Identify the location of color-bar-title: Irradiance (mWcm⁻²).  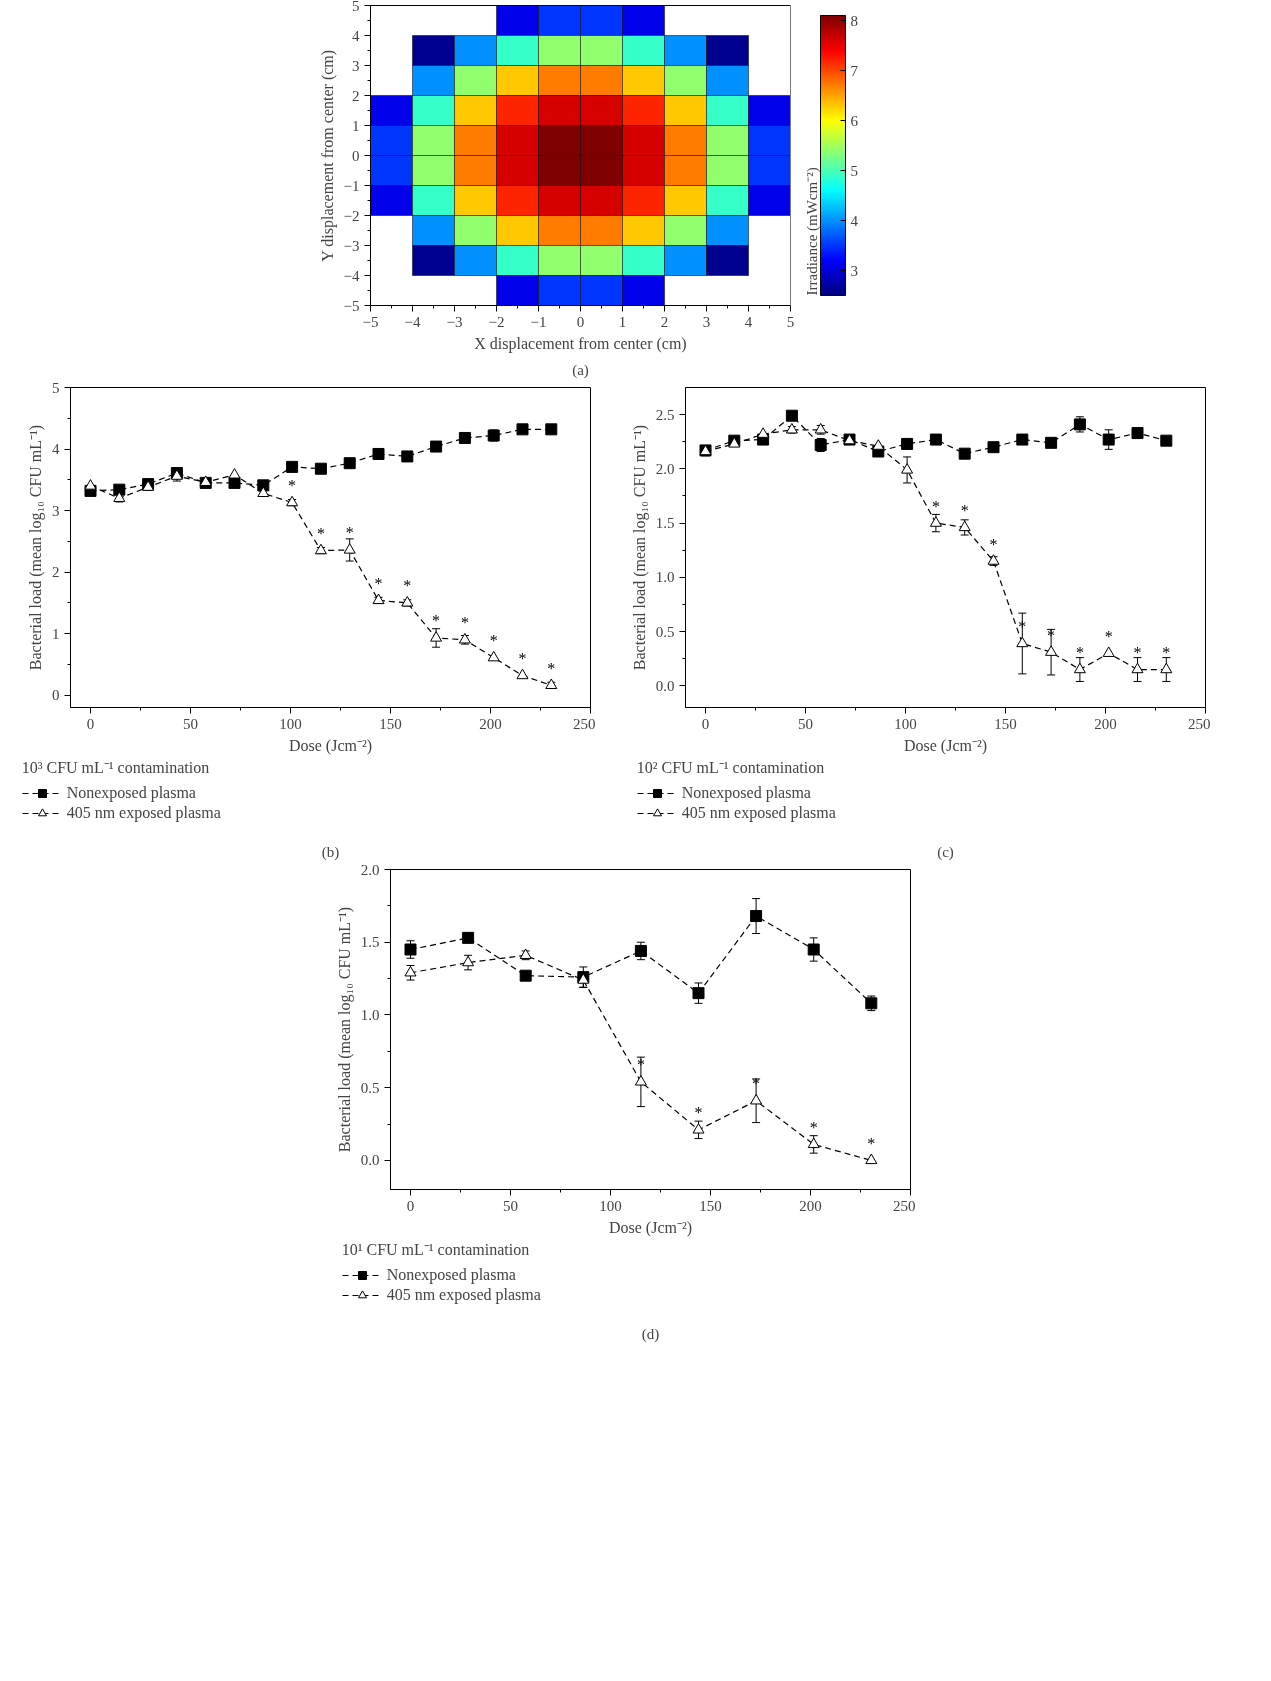
(812, 231).